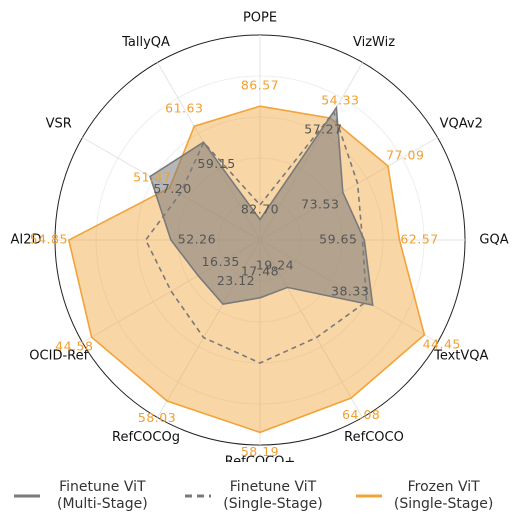 Image resolution: width=512 pixels, height=529 pixels. Describe the element at coordinates (216, 163) in the screenshot. I see `value-label: 59.15` at that location.